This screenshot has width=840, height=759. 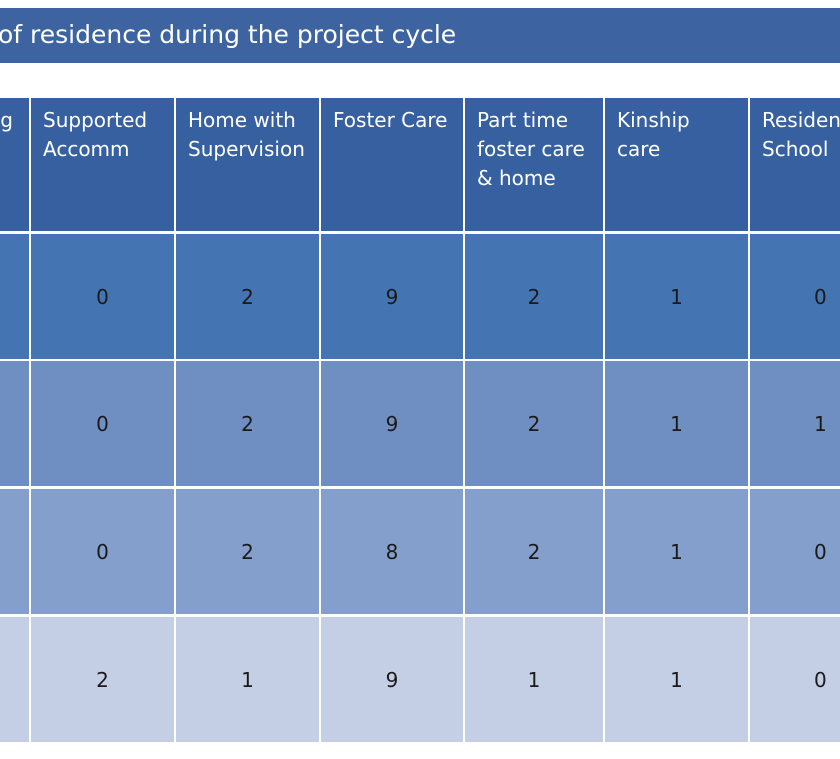 I want to click on table-cell: 8, so click(x=392, y=551).